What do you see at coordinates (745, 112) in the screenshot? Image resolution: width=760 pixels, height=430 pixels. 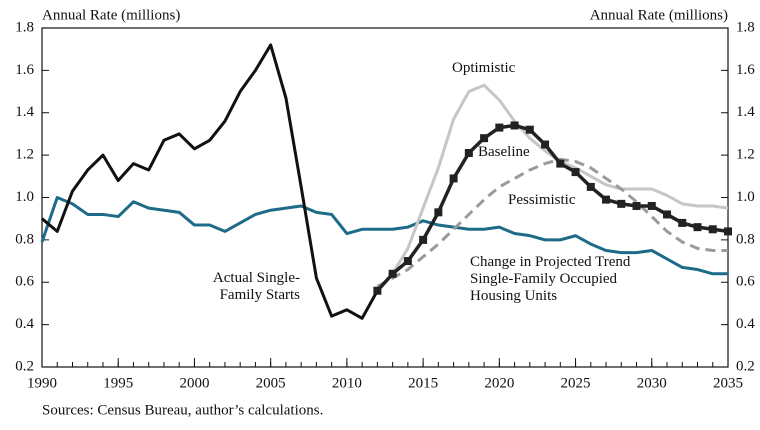 I see `y2-tick-label: 1.4` at bounding box center [745, 112].